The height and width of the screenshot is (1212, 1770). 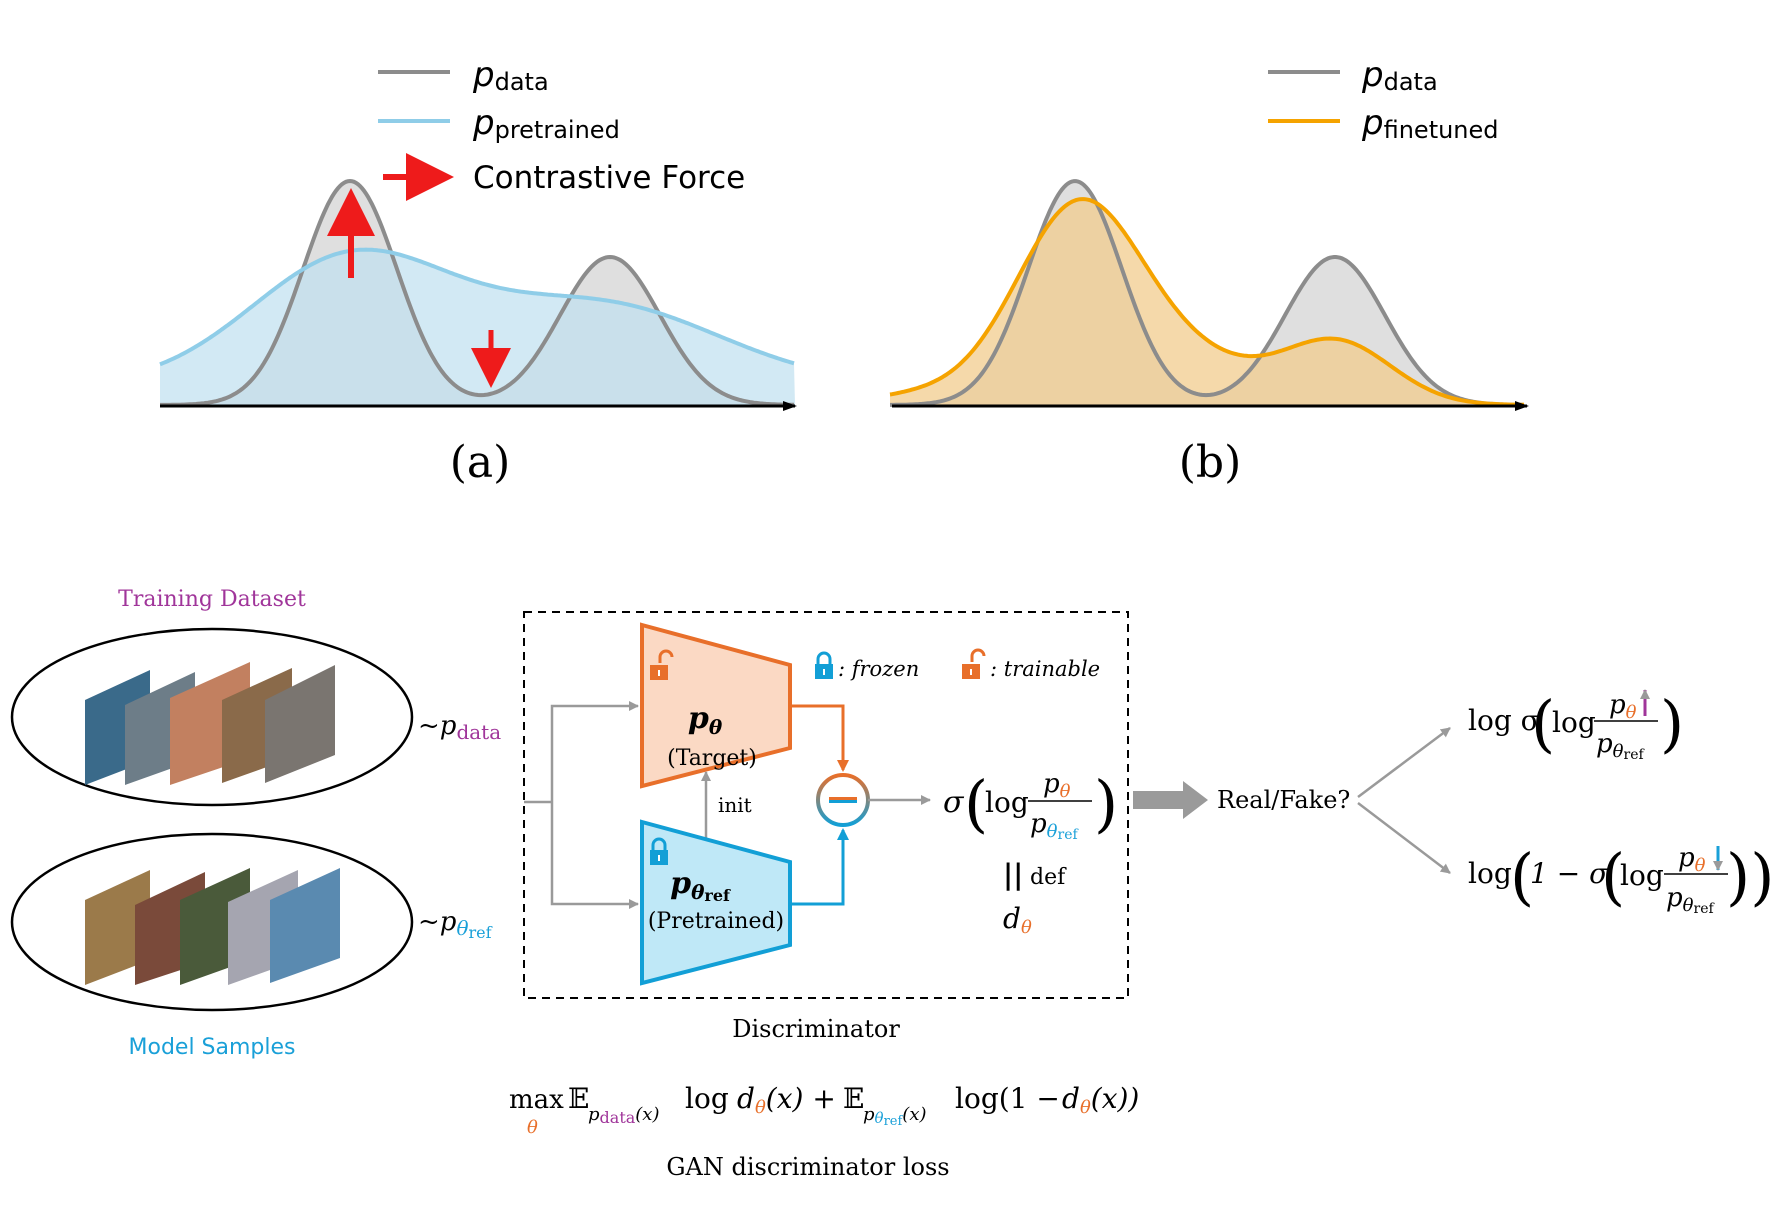 What do you see at coordinates (853, 1098) in the screenshot?
I see `loss-e2: 𝔼` at bounding box center [853, 1098].